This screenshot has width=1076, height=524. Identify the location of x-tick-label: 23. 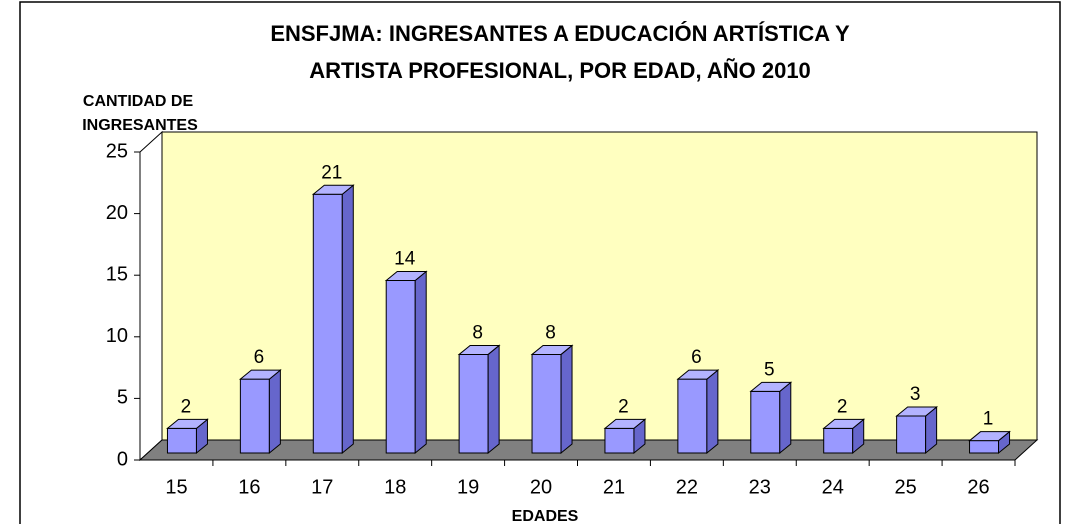
(760, 487).